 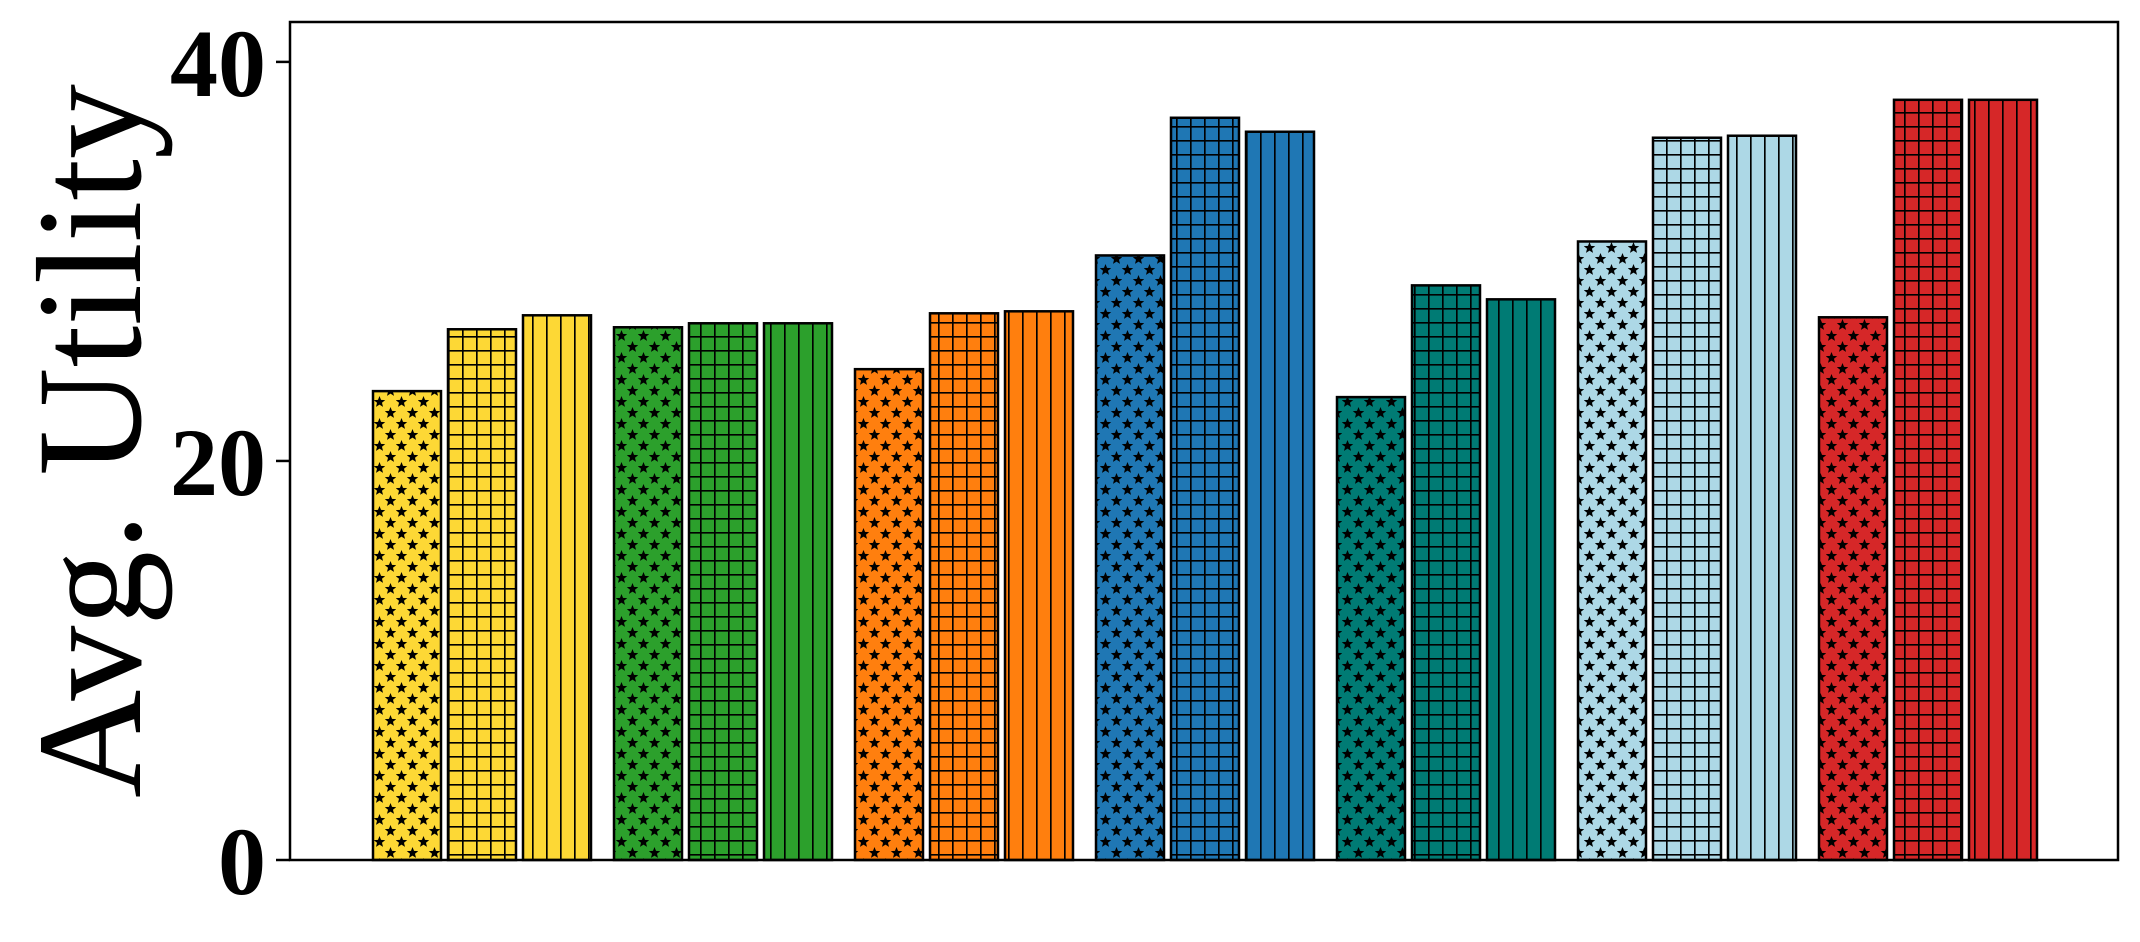 What do you see at coordinates (407, 625) in the screenshot?
I see `bar-g1-star` at bounding box center [407, 625].